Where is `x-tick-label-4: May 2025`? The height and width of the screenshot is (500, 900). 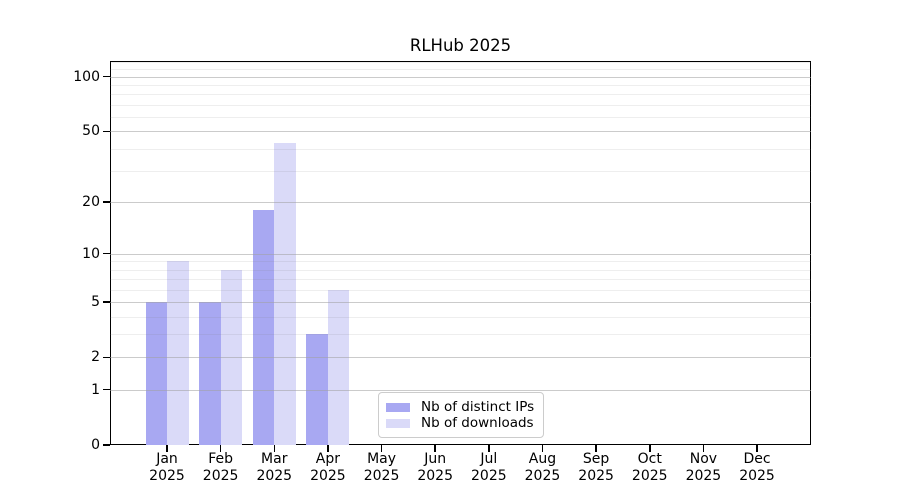
x-tick-label-4: May 2025 is located at coordinates (381, 467).